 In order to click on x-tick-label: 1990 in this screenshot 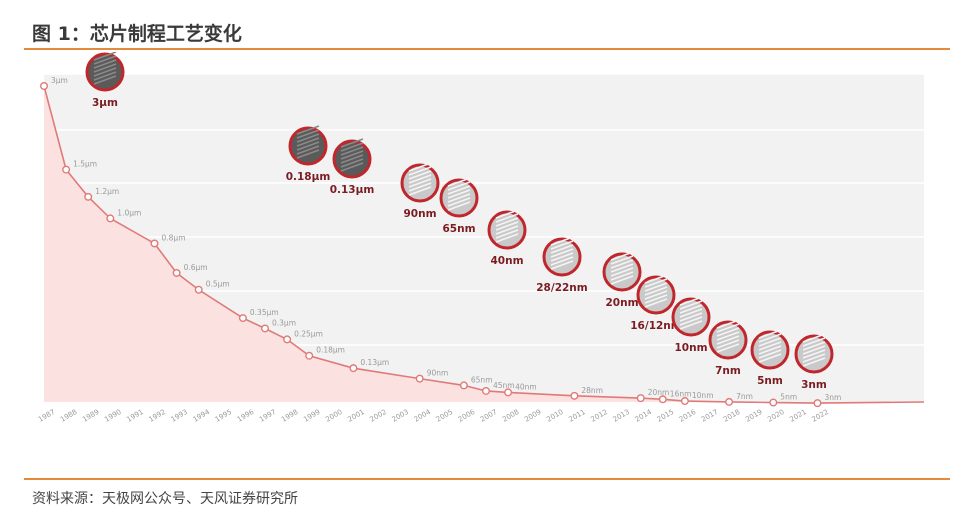, I will do `click(112, 416)`.